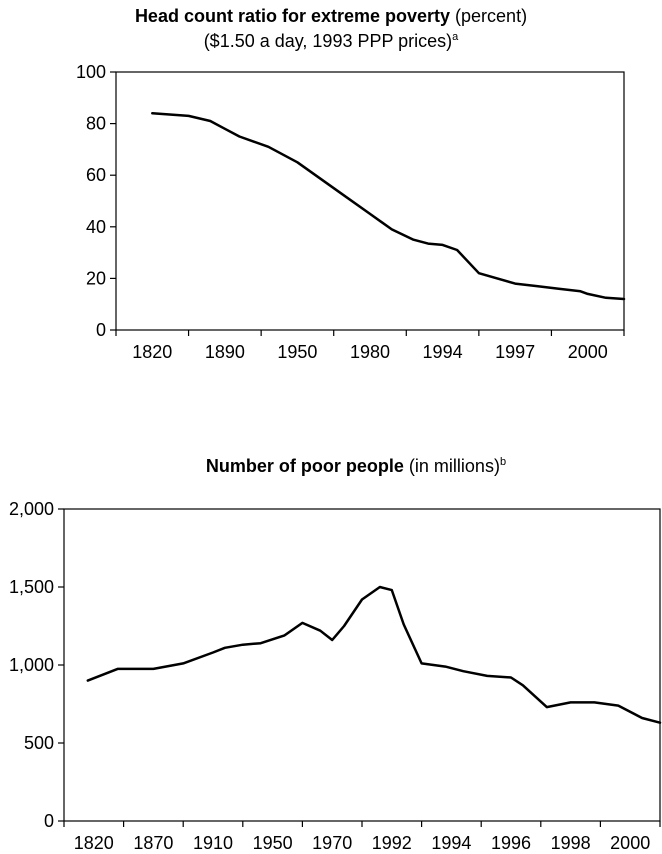  What do you see at coordinates (39, 743) in the screenshot?
I see `chart2-ytick-label: 500` at bounding box center [39, 743].